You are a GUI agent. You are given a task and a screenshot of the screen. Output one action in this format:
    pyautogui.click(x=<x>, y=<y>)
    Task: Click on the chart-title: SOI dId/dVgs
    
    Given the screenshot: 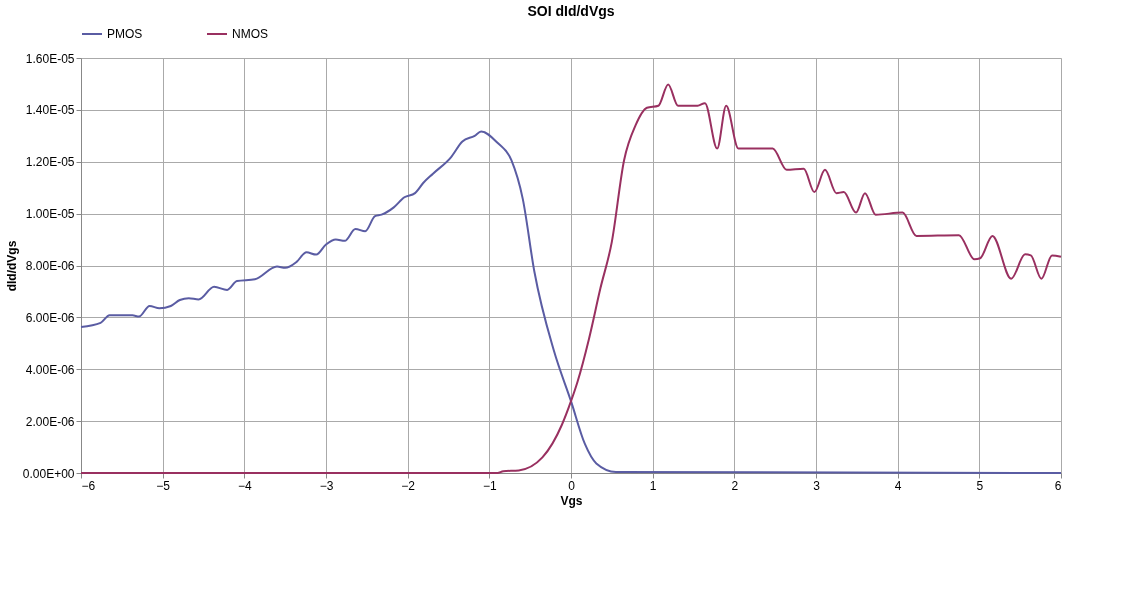 What is the action you would take?
    pyautogui.click(x=571, y=11)
    